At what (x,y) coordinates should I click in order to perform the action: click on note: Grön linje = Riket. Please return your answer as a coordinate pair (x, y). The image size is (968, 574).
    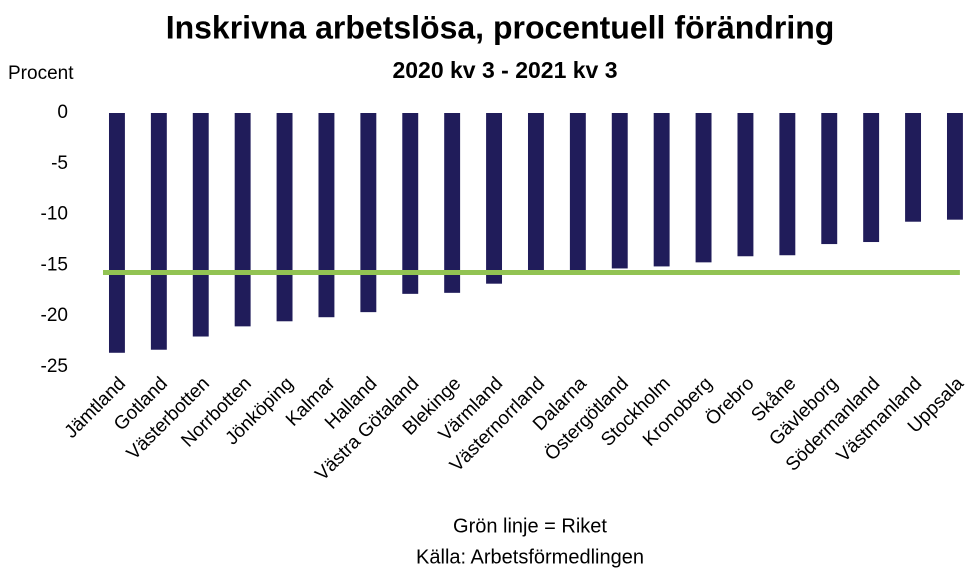
    Looking at the image, I should click on (530, 526).